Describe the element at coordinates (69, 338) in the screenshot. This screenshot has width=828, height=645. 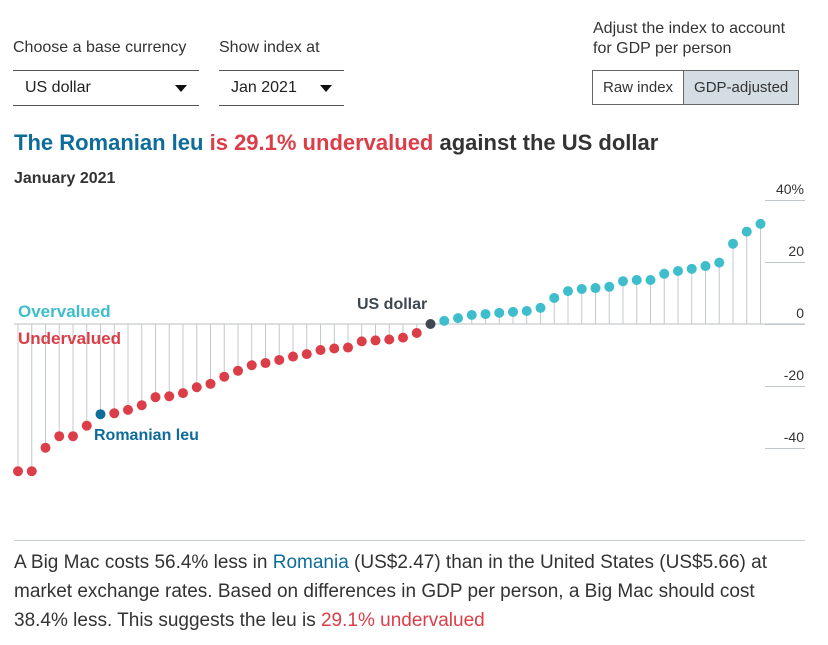
I see `undervalued-label: Undervalued` at that location.